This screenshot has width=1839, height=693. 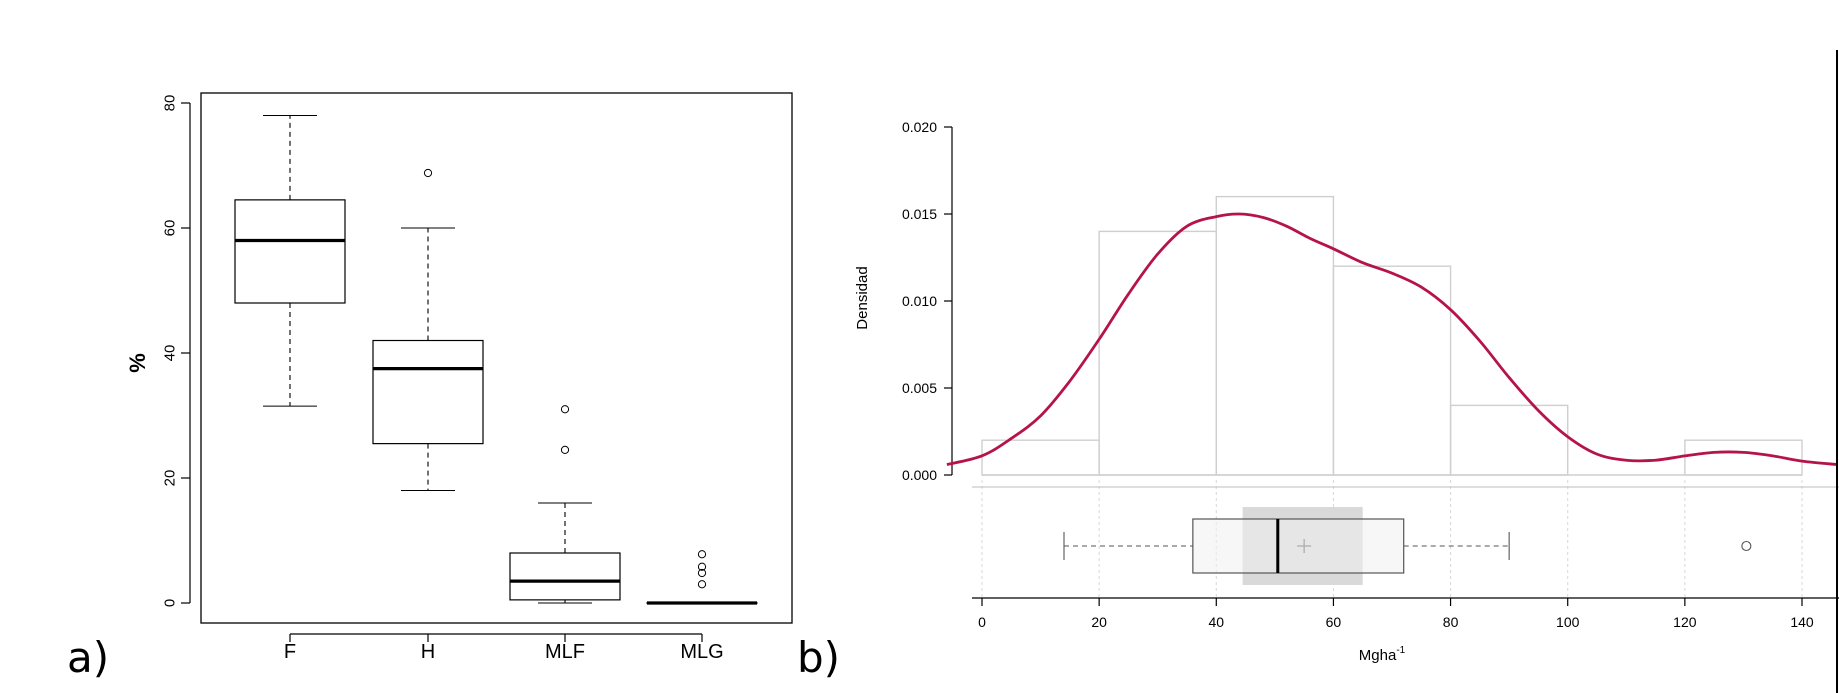 I want to click on panel-label-b: b), so click(x=818, y=657).